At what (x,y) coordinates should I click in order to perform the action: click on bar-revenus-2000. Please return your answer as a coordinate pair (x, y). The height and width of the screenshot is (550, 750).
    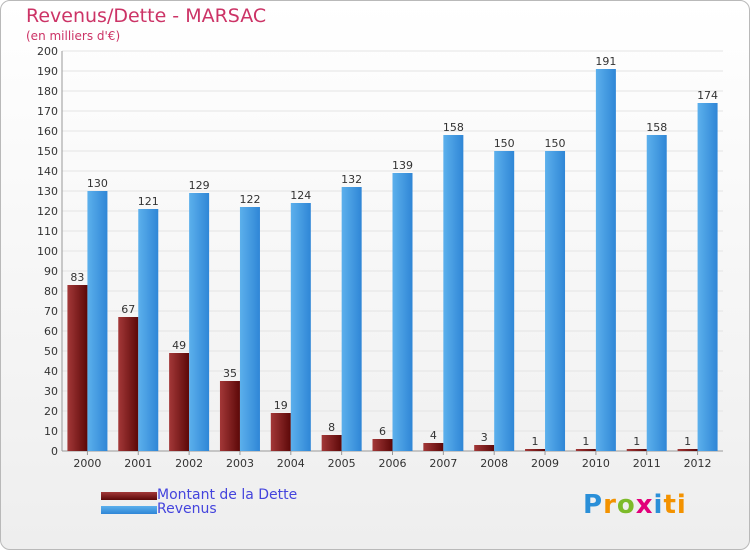
    Looking at the image, I should click on (97, 321).